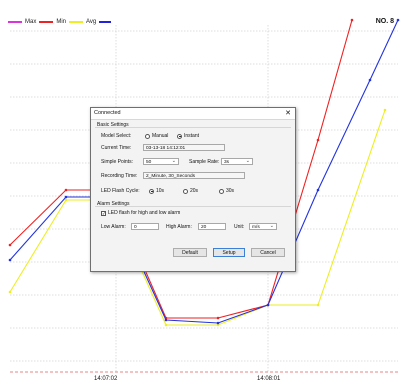 This screenshot has width=403, height=385. I want to click on dialog-title: Connected, so click(107, 113).